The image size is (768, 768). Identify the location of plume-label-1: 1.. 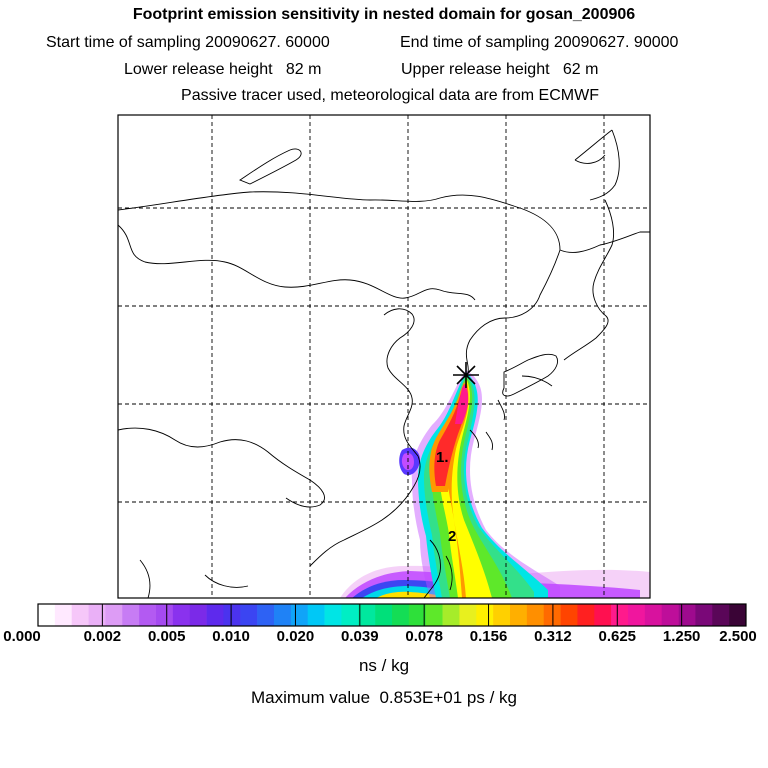
(442, 457).